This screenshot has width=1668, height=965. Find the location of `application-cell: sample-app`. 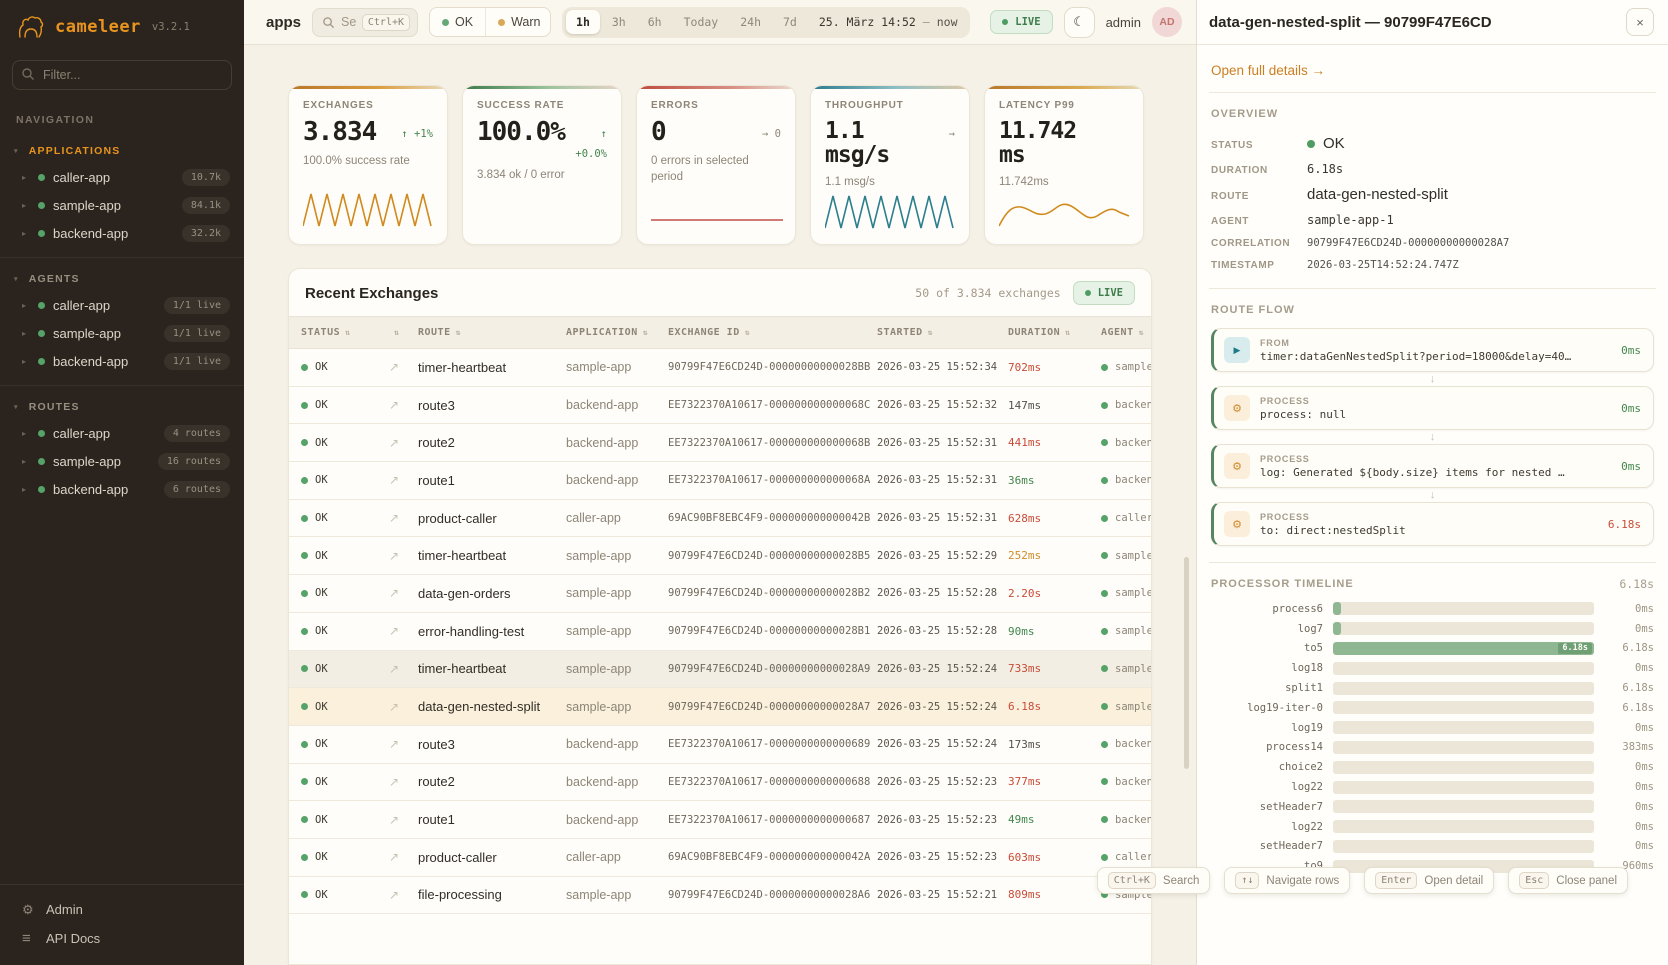

application-cell: sample-app is located at coordinates (599, 894).